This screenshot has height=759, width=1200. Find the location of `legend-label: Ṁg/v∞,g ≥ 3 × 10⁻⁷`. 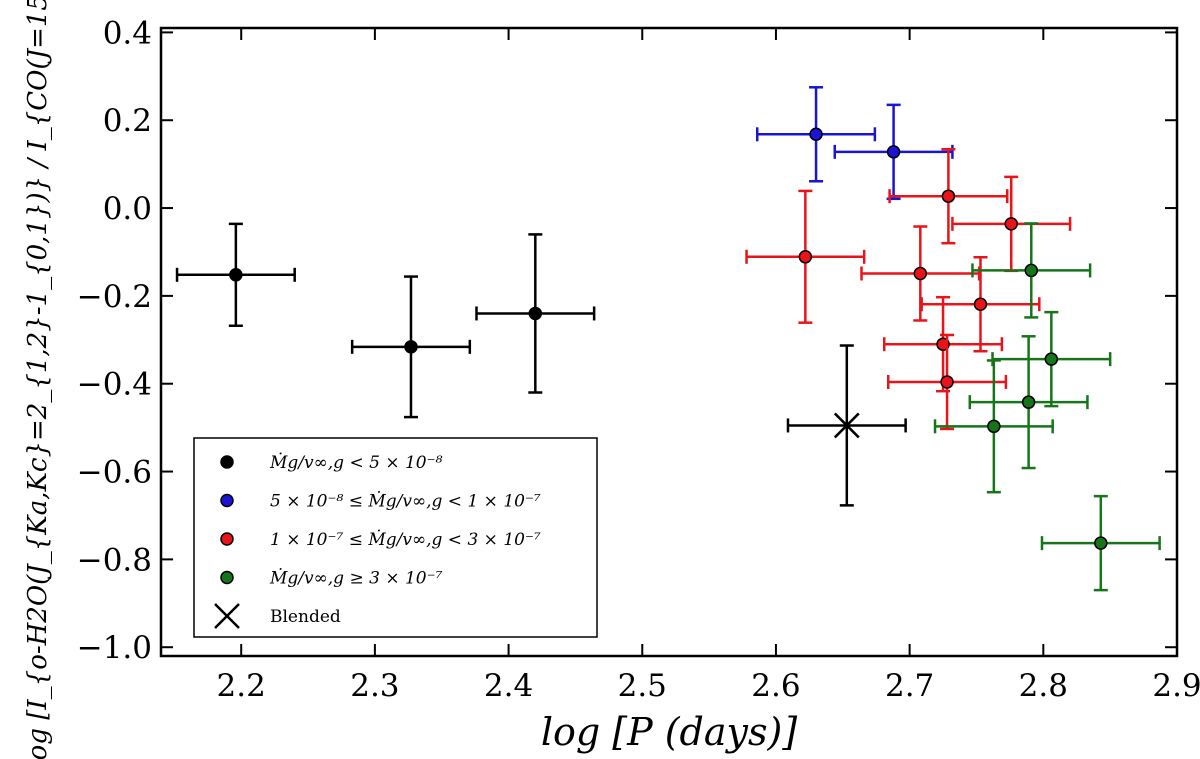

legend-label: Ṁg/v∞,g ≥ 3 × 10⁻⁷ is located at coordinates (356, 578).